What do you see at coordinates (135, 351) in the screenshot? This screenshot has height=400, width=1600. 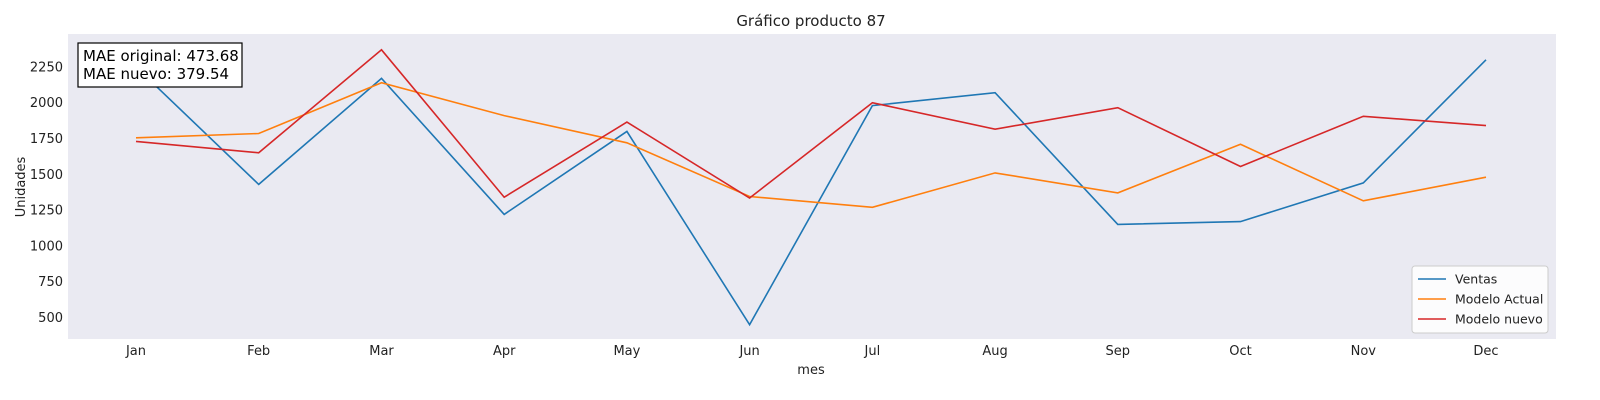 I see `x-tick-label: Jan` at bounding box center [135, 351].